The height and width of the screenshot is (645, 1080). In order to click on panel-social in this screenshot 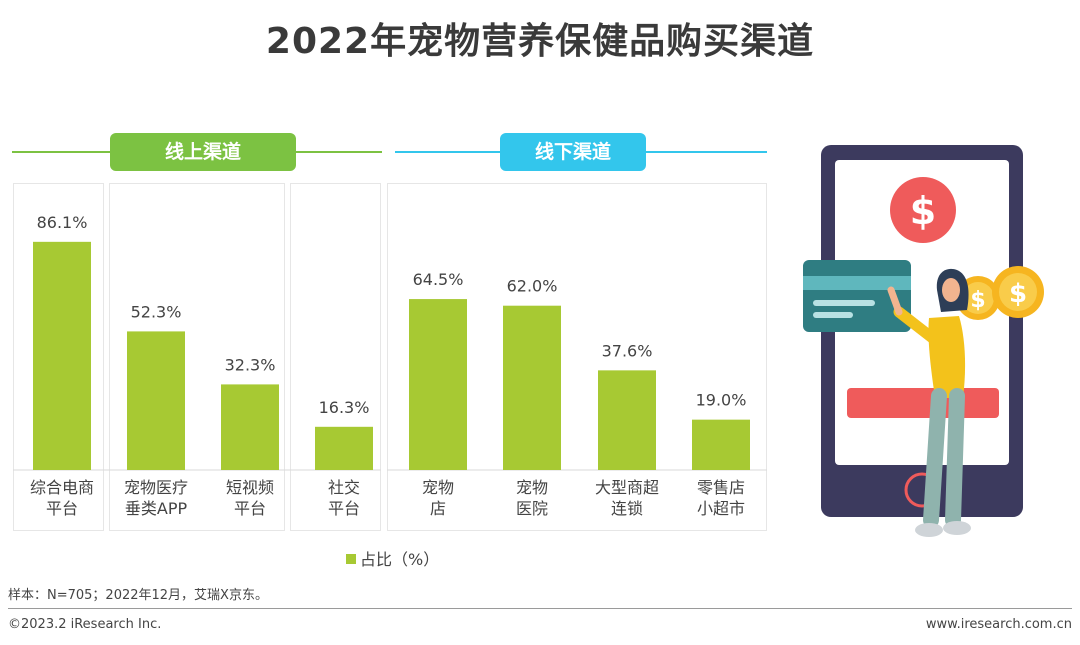, I will do `click(335, 357)`.